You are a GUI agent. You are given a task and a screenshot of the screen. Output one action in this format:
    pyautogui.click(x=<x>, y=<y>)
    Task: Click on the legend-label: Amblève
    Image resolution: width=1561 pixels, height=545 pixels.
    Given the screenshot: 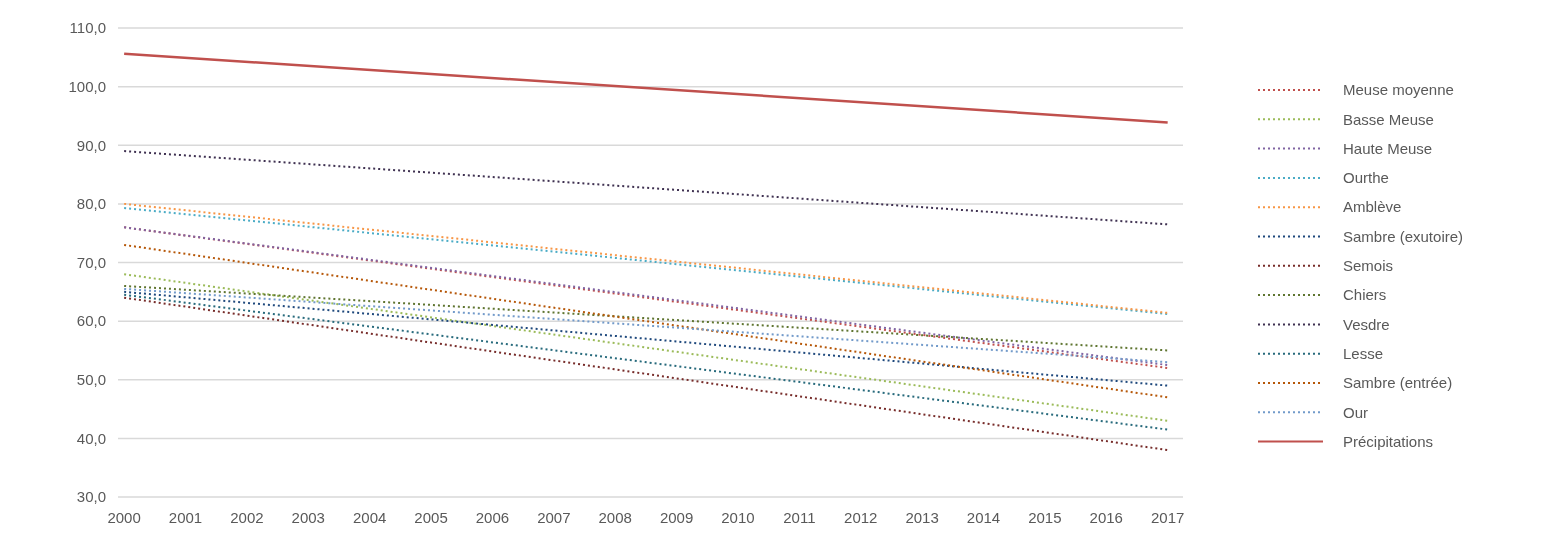 What is the action you would take?
    pyautogui.click(x=1372, y=207)
    